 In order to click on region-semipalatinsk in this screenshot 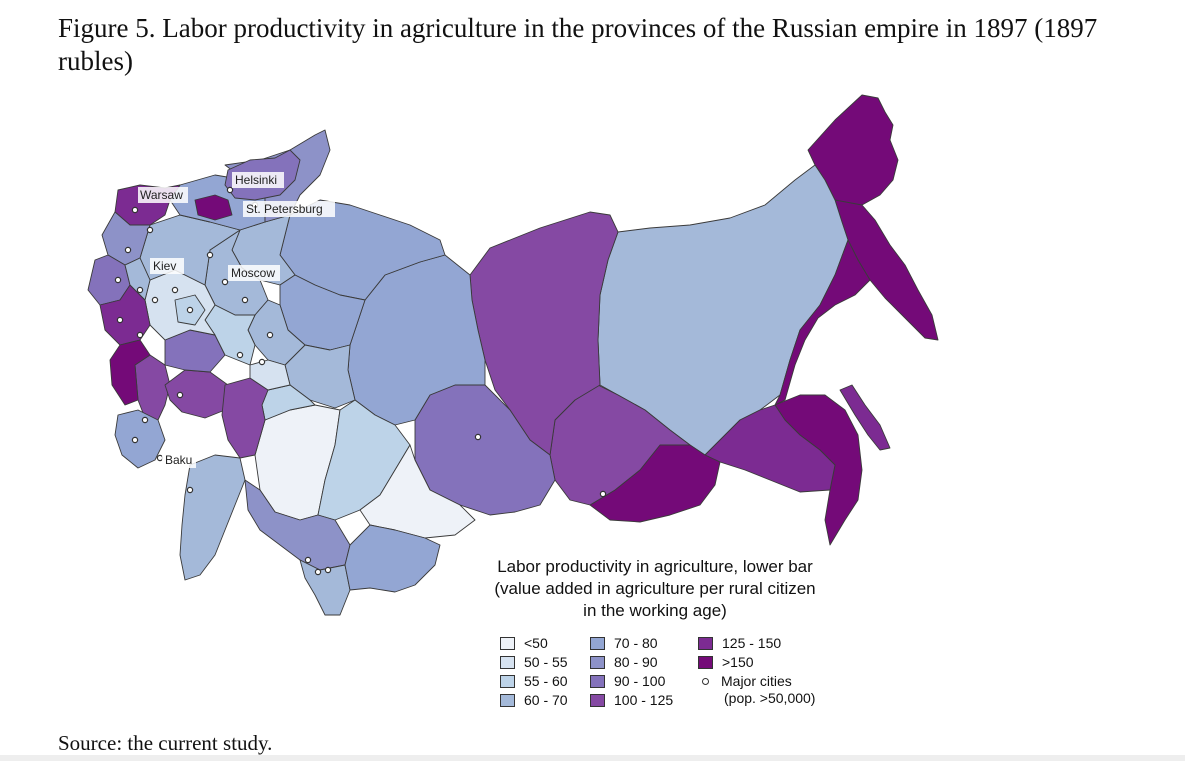, I will do `click(417, 491)`.